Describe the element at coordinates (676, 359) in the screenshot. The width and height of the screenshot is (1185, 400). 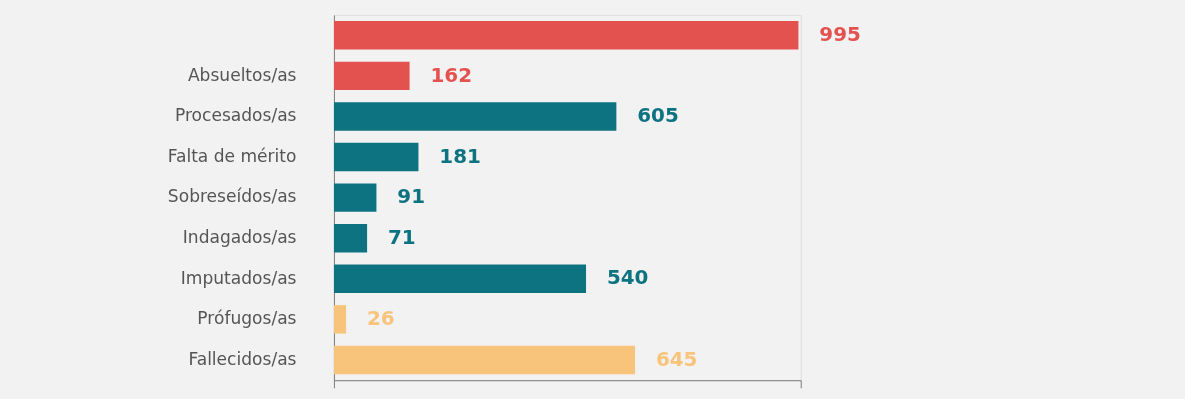
I see `data-label: 645` at that location.